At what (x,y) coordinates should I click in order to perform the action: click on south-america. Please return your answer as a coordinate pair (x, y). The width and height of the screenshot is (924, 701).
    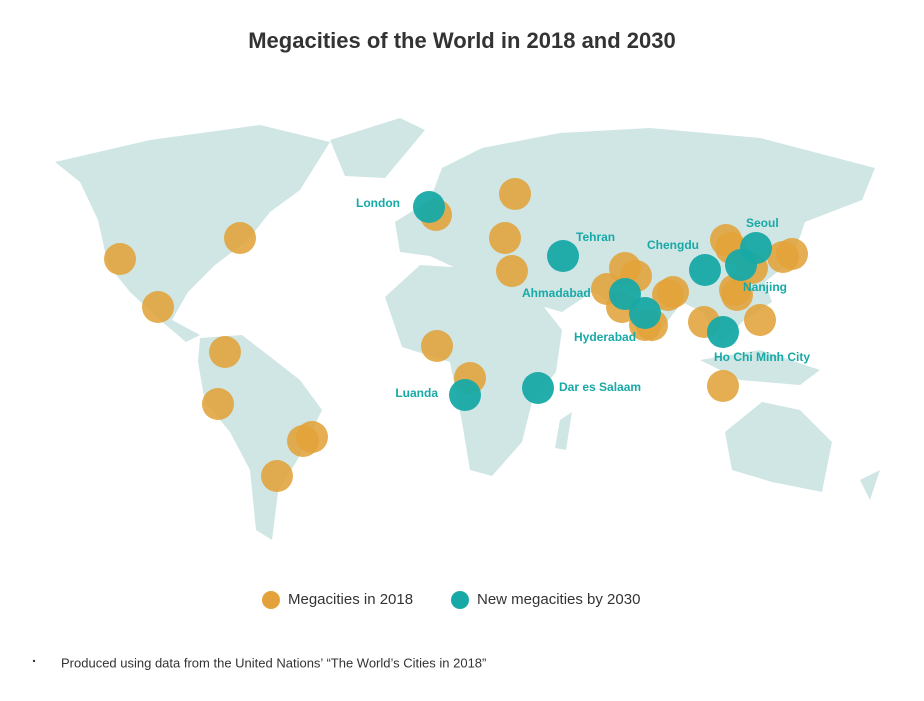
    Looking at the image, I should click on (260, 437).